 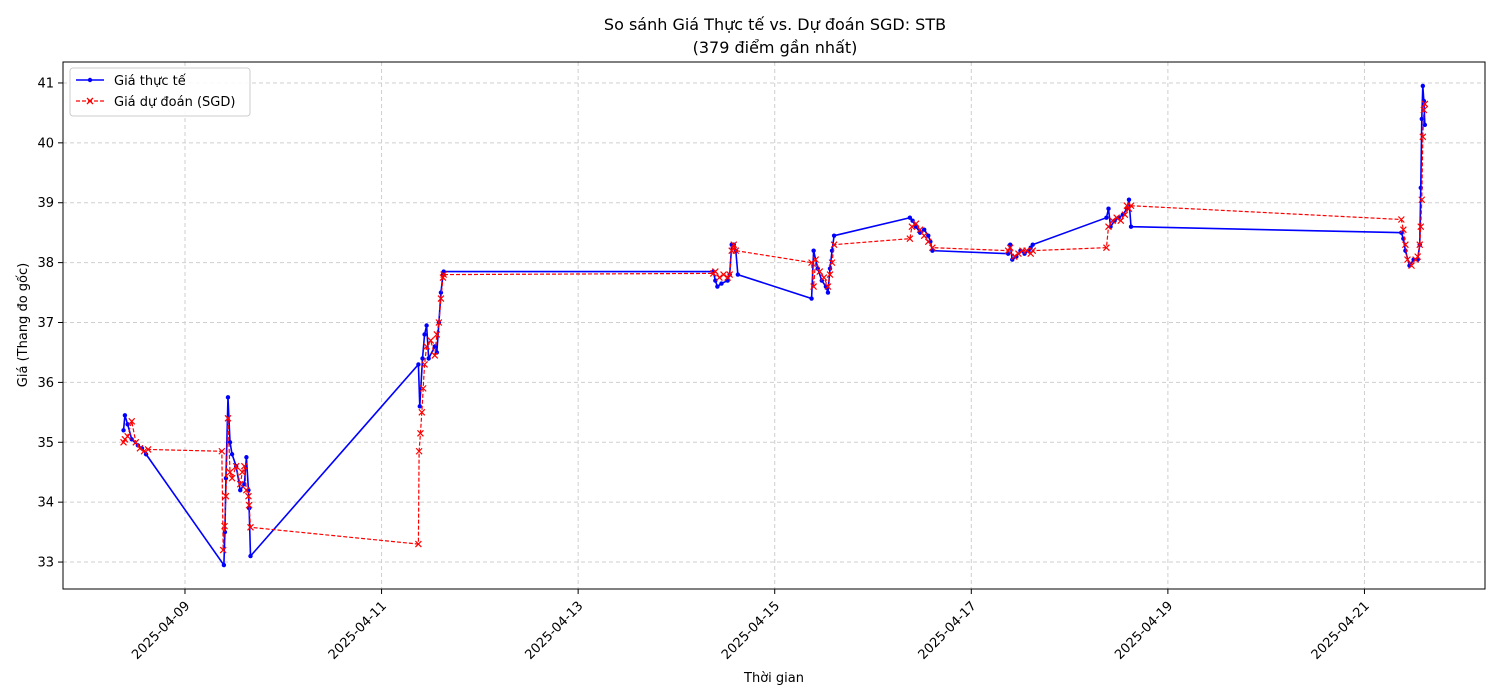 What do you see at coordinates (358, 631) in the screenshot?
I see `x-tick-label: 2025-04-11` at bounding box center [358, 631].